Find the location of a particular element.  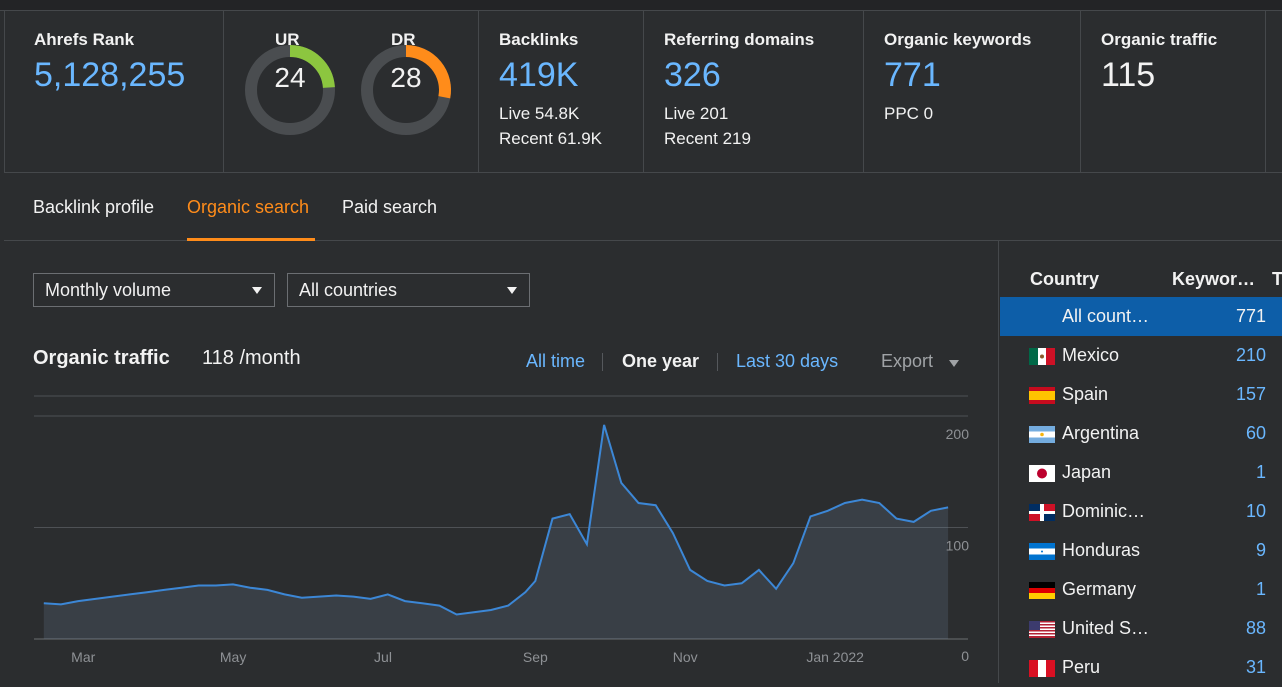

x-tick-label: Mar is located at coordinates (83, 657).